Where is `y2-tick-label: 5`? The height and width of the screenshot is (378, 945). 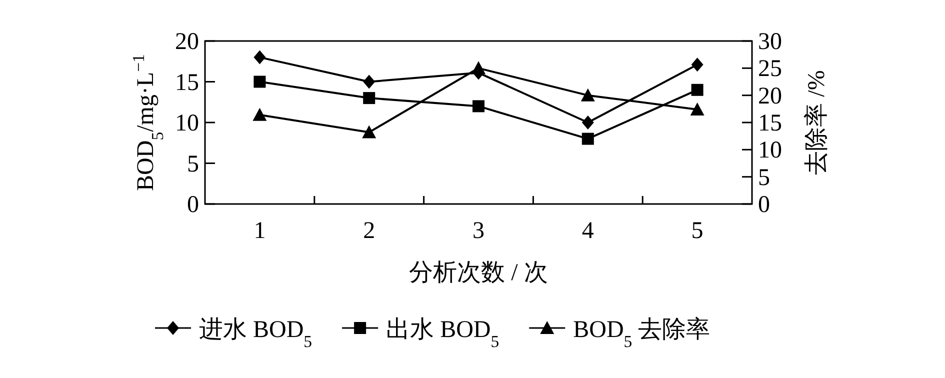 y2-tick-label: 5 is located at coordinates (764, 177).